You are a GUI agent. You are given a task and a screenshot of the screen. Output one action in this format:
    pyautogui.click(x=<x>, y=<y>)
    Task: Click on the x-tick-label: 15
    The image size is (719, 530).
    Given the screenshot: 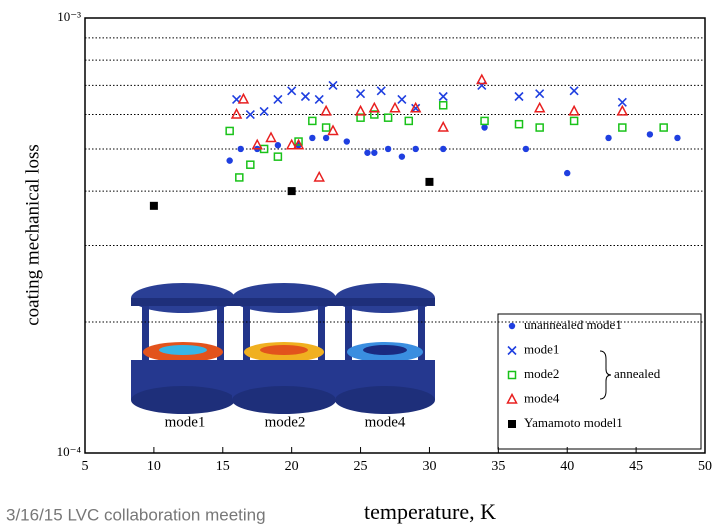 What is the action you would take?
    pyautogui.click(x=223, y=466)
    